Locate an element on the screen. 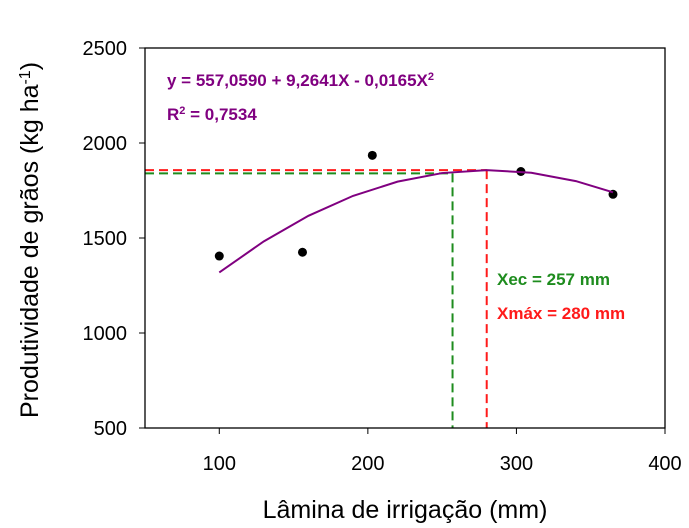  text-part: R is located at coordinates (173, 114).